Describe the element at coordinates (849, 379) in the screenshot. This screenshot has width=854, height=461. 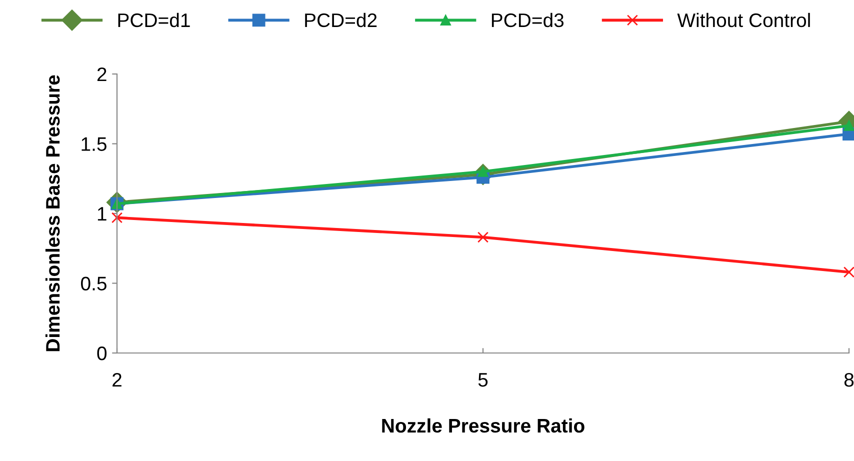
I see `x-tick-label: 8` at that location.